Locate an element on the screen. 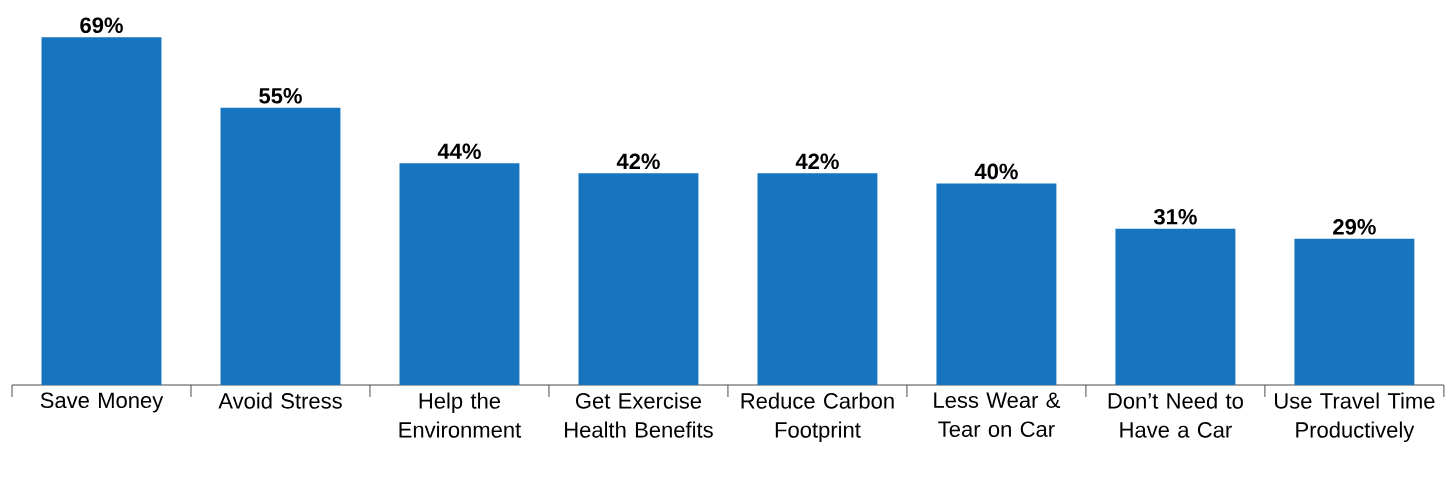 This screenshot has height=485, width=1452. x-tick-label: Save Money is located at coordinates (102, 402).